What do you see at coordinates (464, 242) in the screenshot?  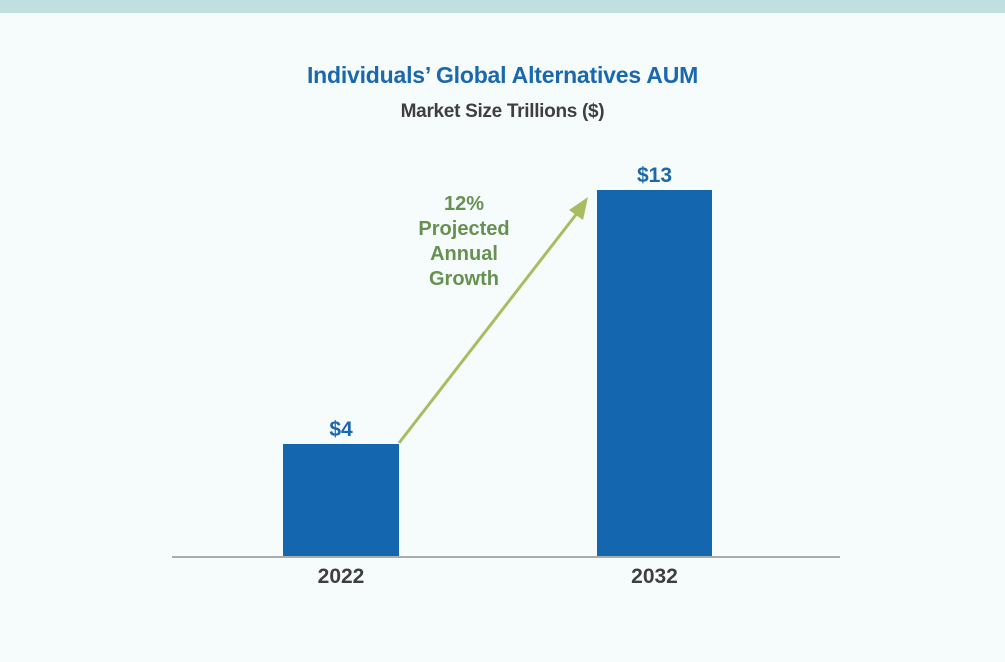 I see `growth-annotation: 12% Projected Annual Growth` at bounding box center [464, 242].